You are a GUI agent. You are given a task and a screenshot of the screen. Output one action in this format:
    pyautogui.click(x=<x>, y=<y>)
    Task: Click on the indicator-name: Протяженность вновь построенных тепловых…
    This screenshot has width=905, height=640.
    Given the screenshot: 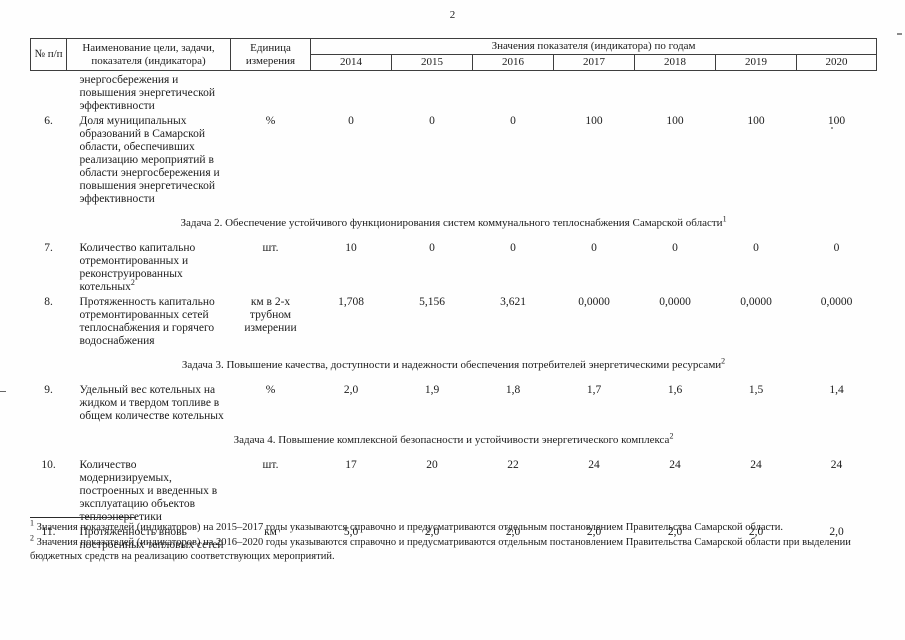 What is the action you would take?
    pyautogui.click(x=151, y=538)
    